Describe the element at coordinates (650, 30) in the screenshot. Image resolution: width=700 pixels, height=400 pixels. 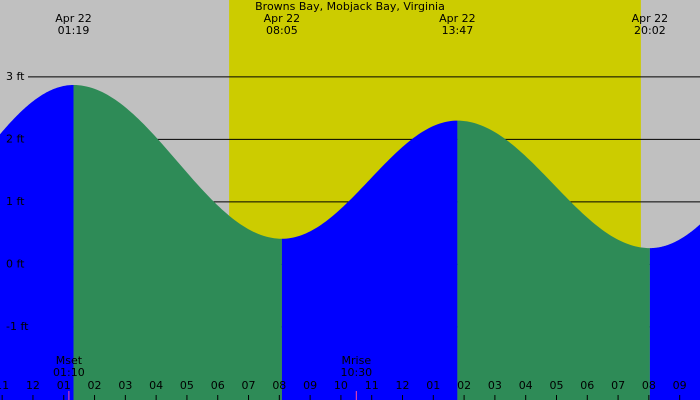
I see `extreme-time: 20:02` at that location.